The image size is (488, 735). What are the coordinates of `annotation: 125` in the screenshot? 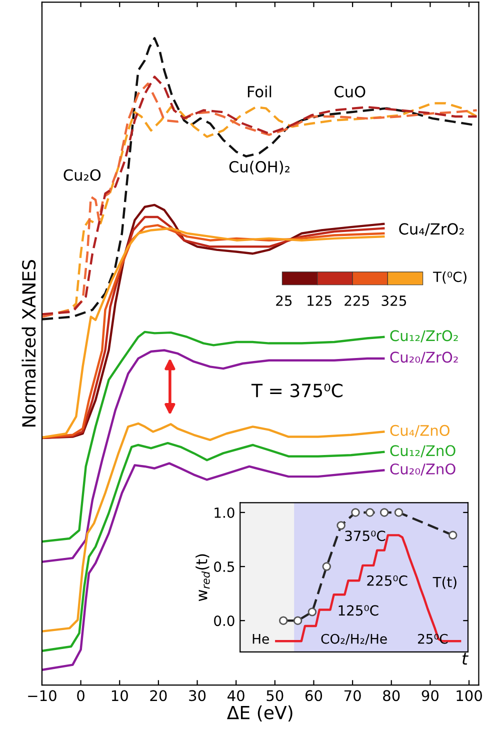 It's located at (320, 300).